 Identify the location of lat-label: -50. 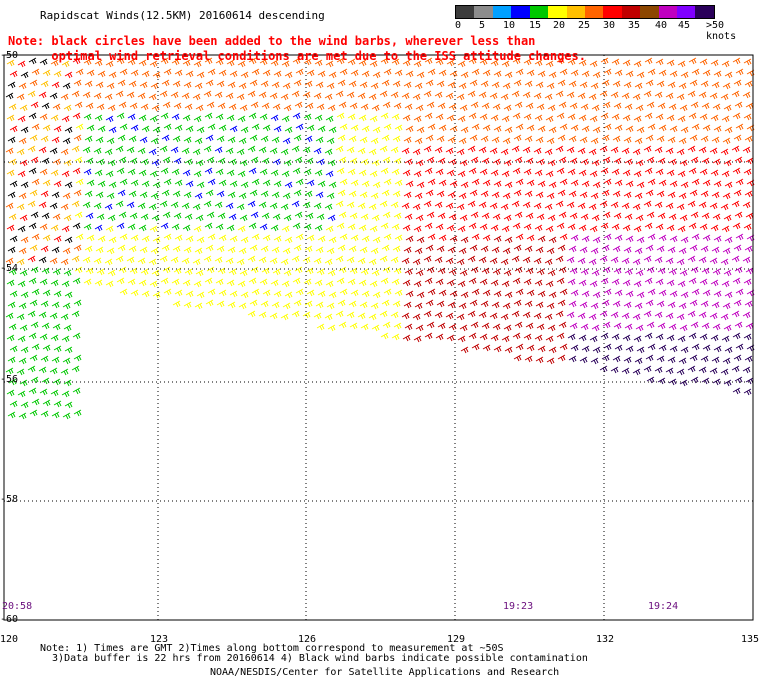
(9, 55).